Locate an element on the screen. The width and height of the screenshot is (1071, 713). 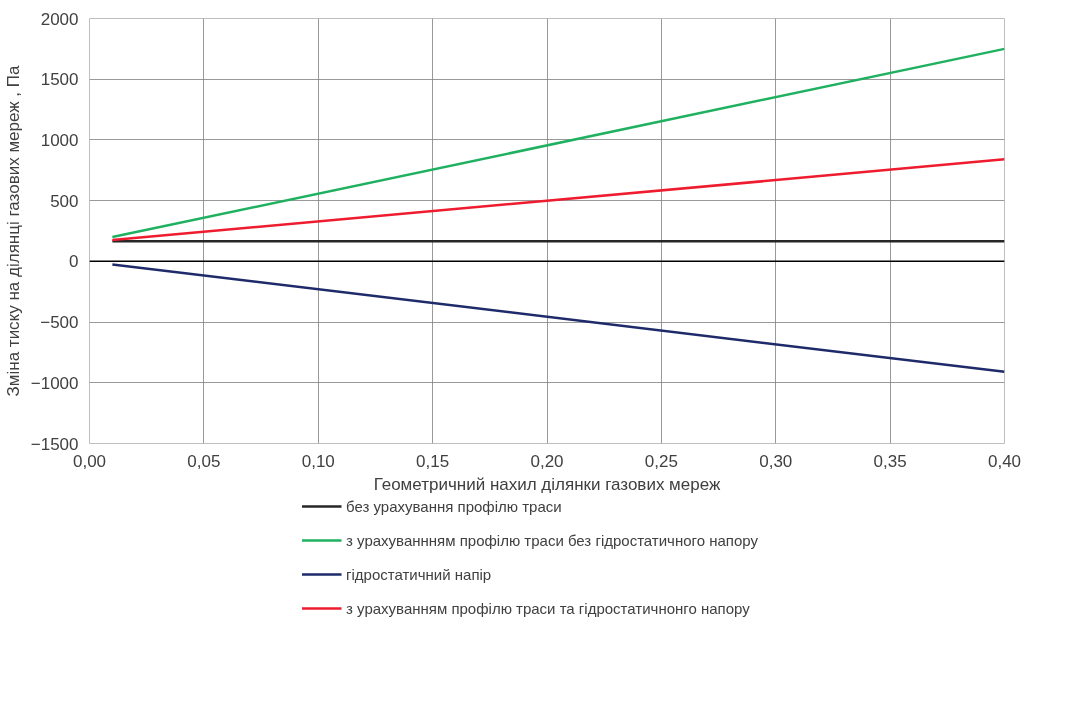
x-tick-label: 0,15 is located at coordinates (433, 461).